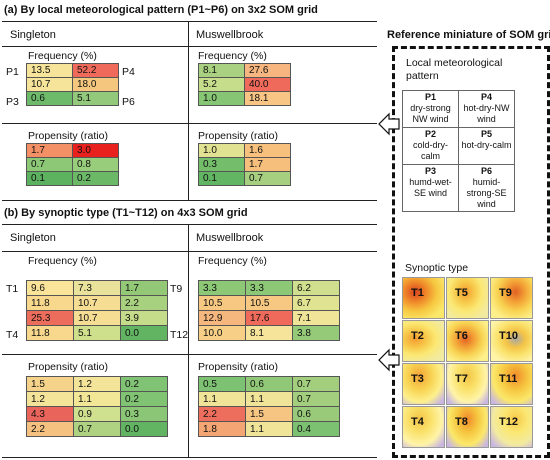  I want to click on grid-cell: 0.1, so click(221, 178).